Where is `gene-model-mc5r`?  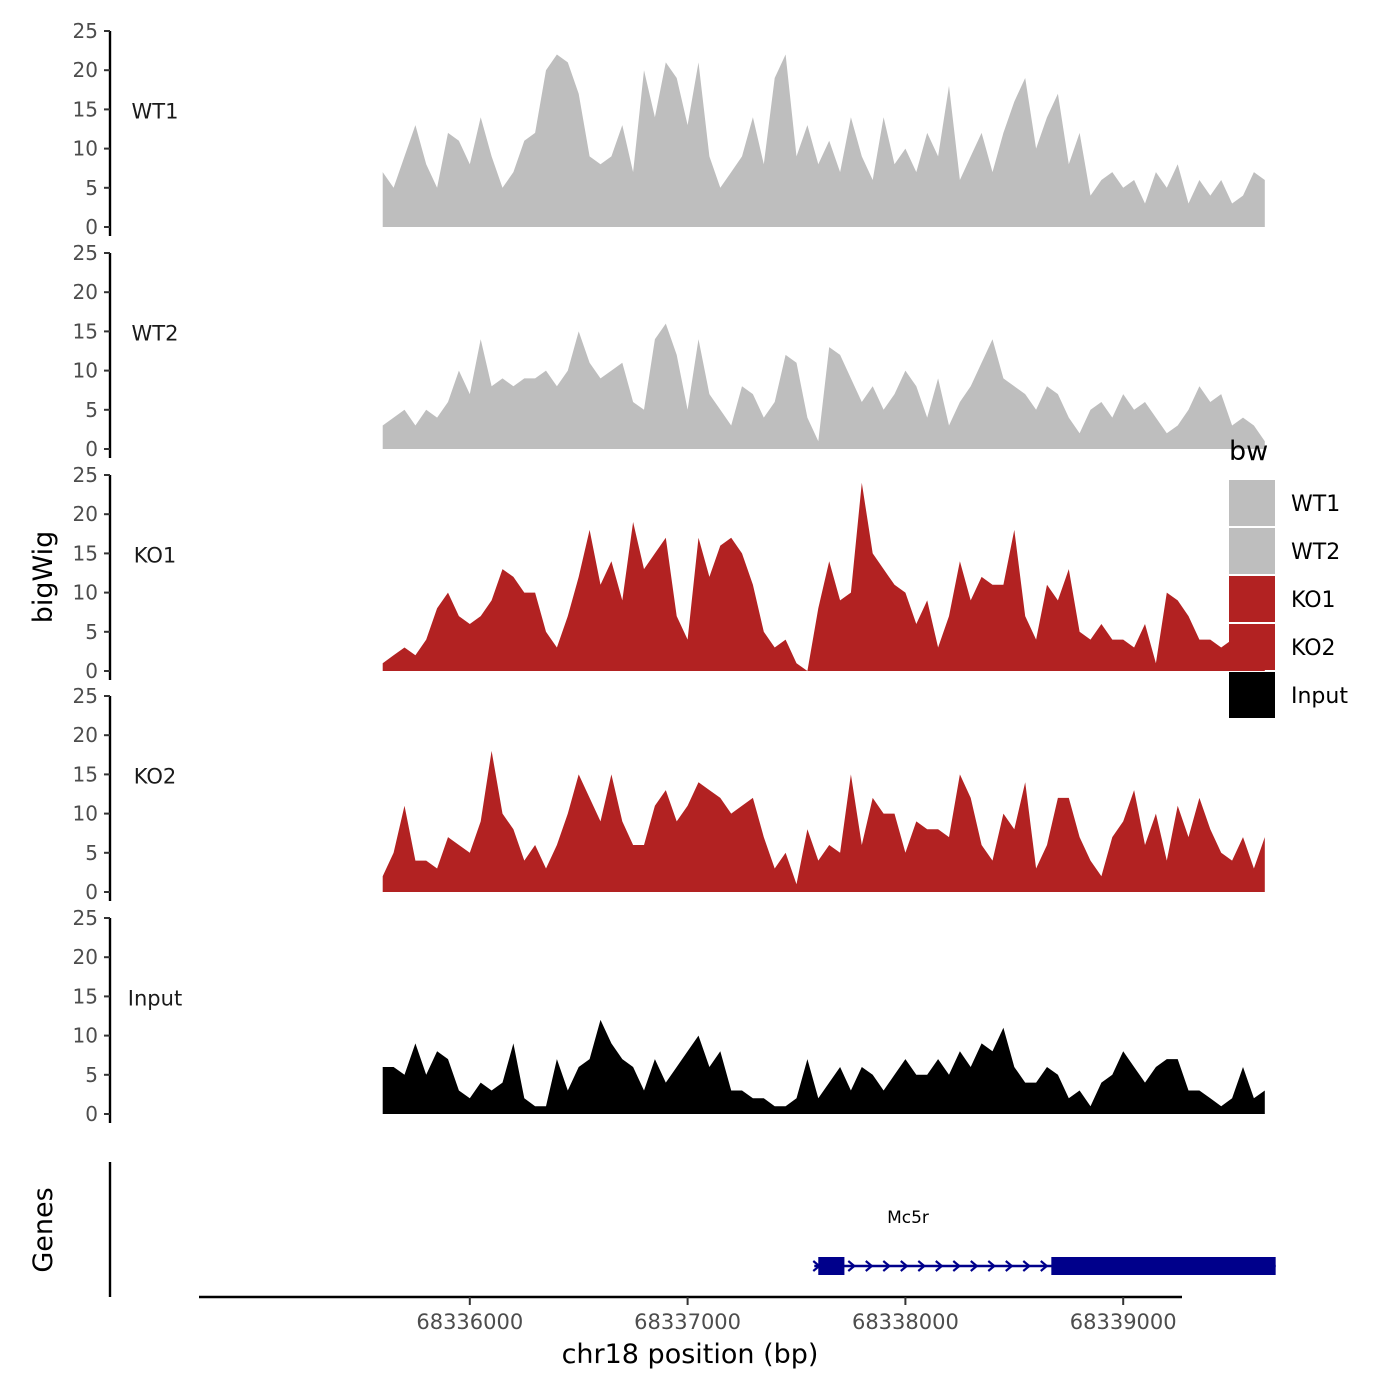 gene-model-mc5r is located at coordinates (1044, 1266).